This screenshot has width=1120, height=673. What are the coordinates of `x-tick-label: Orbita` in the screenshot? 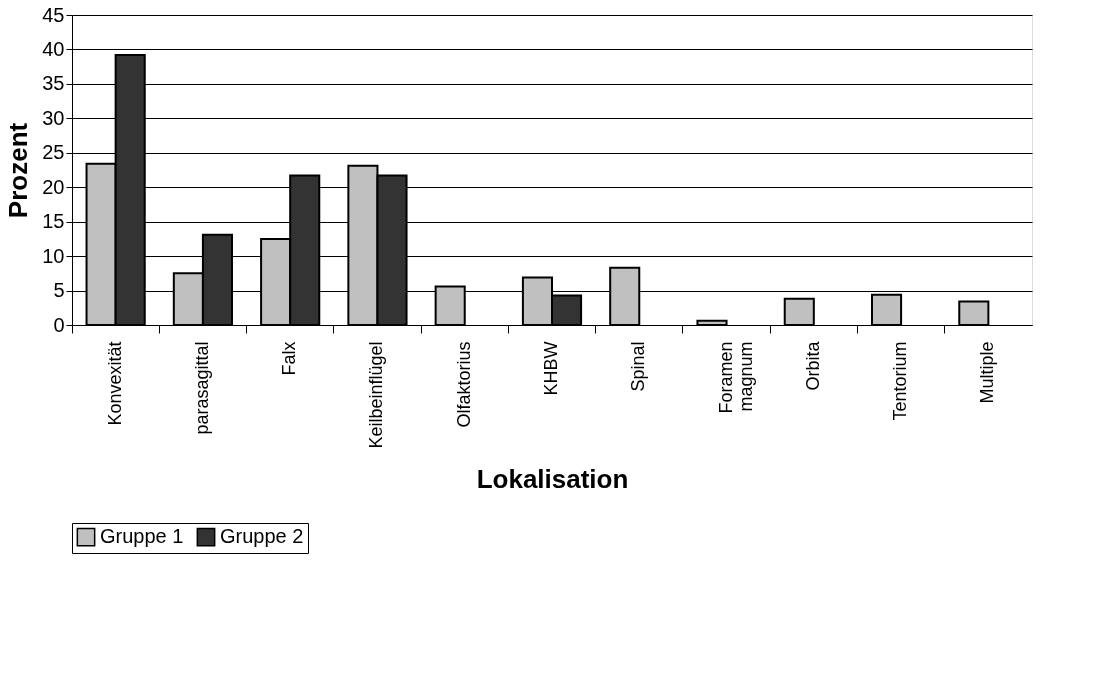 It's located at (812, 365).